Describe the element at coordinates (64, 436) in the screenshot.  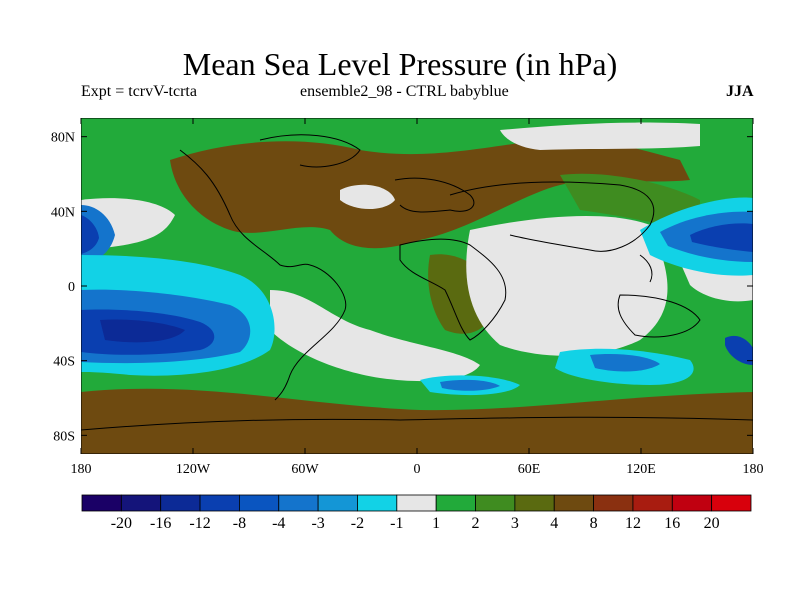
I see `lat-tick-label: 80S` at that location.